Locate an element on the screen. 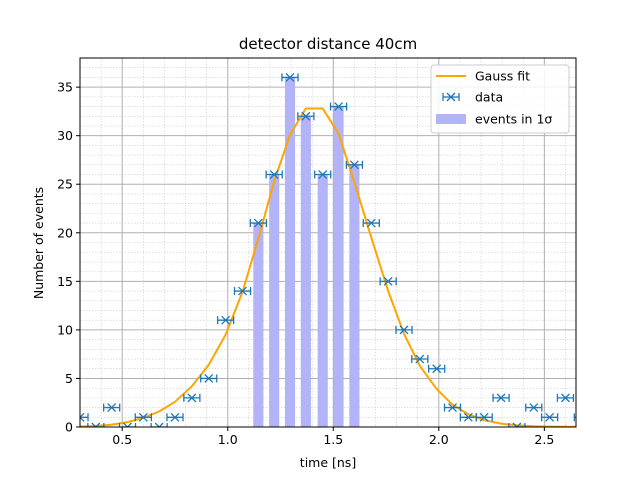  legend-bars-swatch is located at coordinates (451, 119).